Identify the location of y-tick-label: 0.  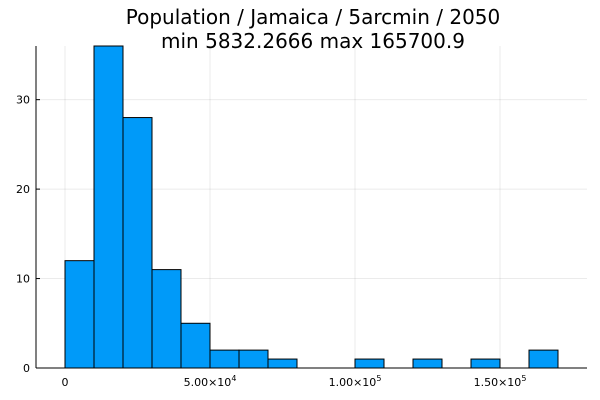
(26, 368).